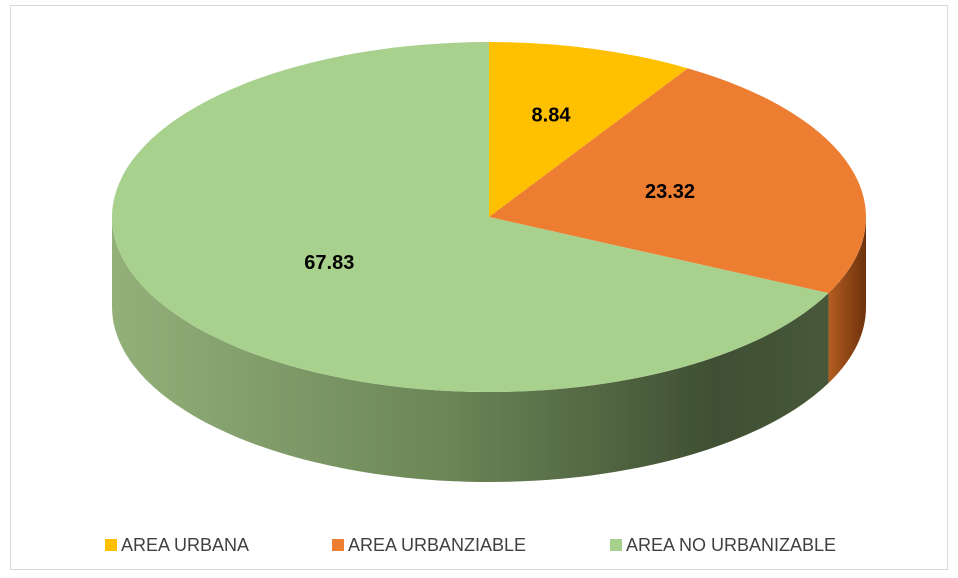 The image size is (958, 578). Describe the element at coordinates (552, 115) in the screenshot. I see `data-label: 8.84` at that location.